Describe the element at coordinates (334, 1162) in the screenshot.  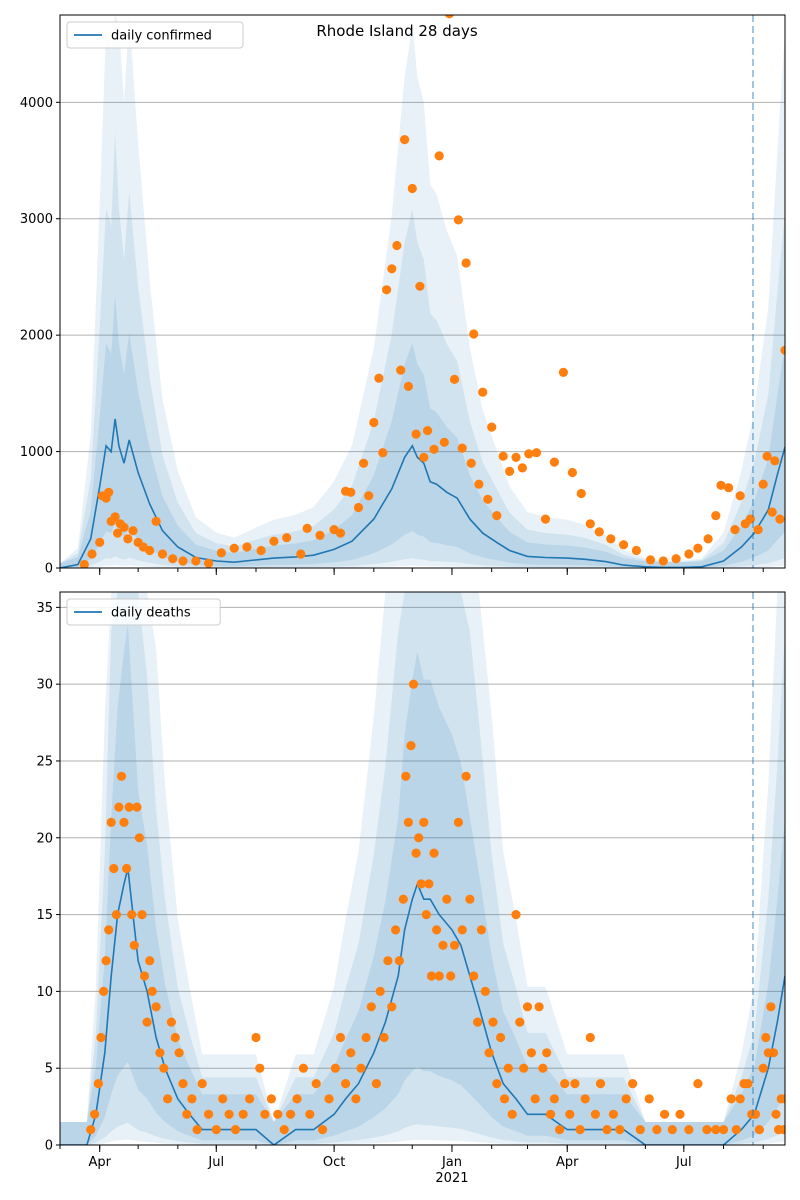
I see `x-tick-label: Oct` at that location.